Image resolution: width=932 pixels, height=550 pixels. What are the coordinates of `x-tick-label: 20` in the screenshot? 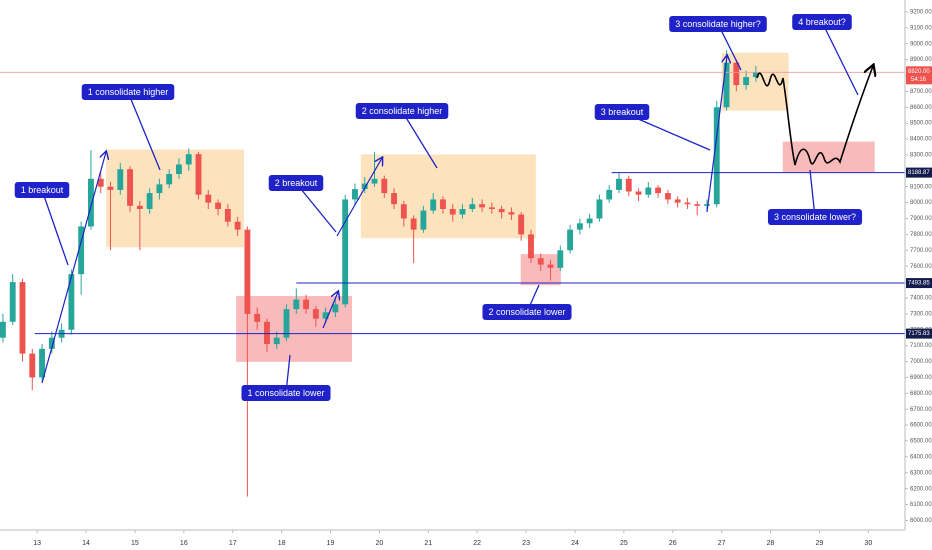 It's located at (380, 543).